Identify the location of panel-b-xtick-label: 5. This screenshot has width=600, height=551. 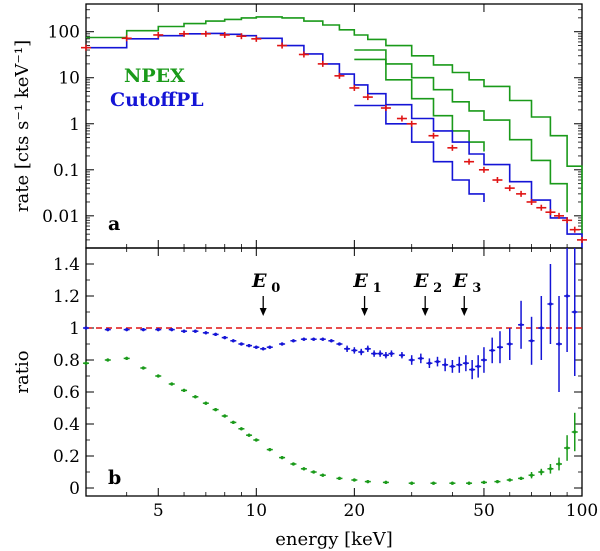
(158, 511).